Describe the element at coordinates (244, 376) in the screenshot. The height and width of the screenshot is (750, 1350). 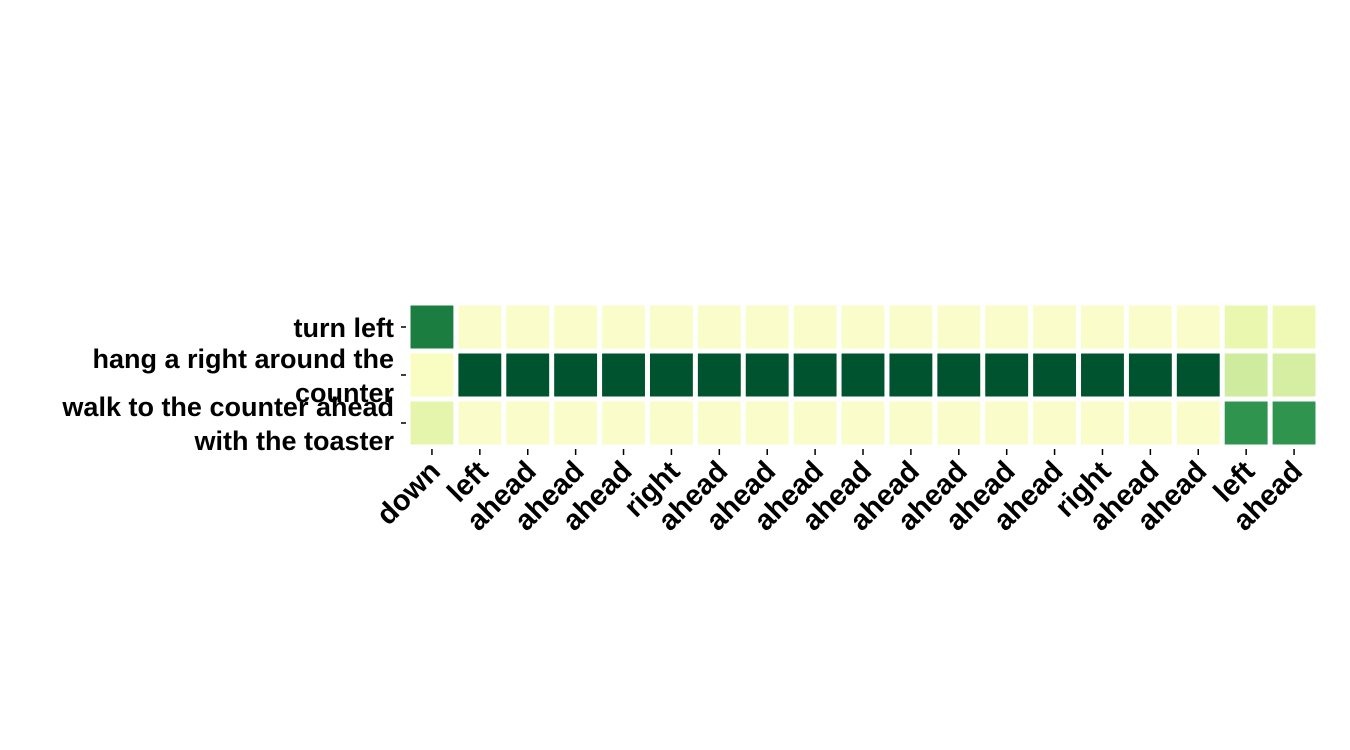
I see `y-tick-label: hang a right around the counter` at that location.